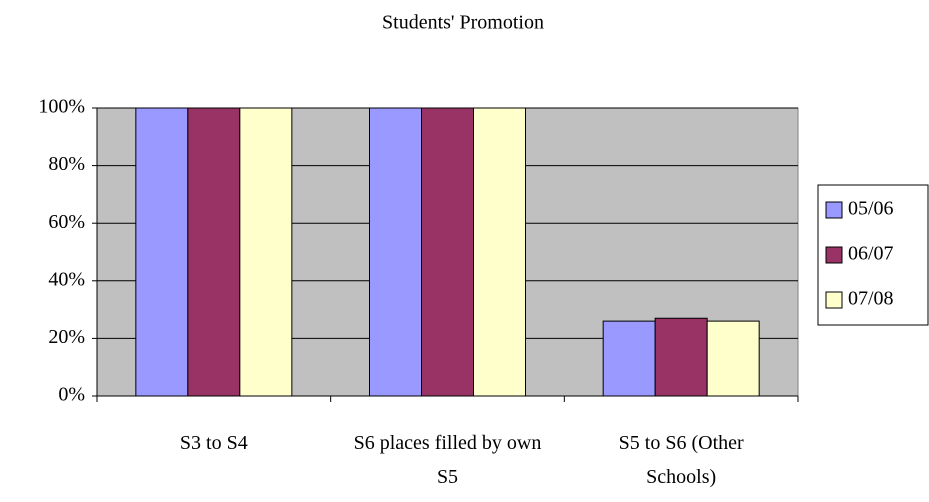 The height and width of the screenshot is (502, 929). I want to click on x-tick-label: S5 to S6 (Other Schools), so click(681, 460).